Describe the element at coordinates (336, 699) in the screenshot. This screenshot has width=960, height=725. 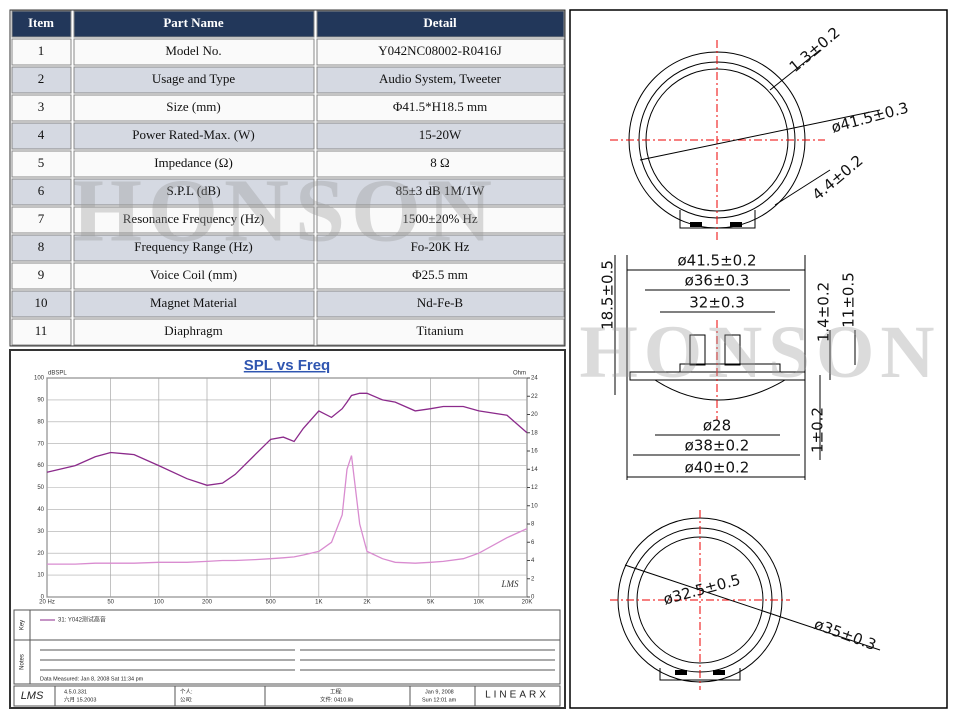
I see `footer-file: 文件: 0410.lib` at that location.